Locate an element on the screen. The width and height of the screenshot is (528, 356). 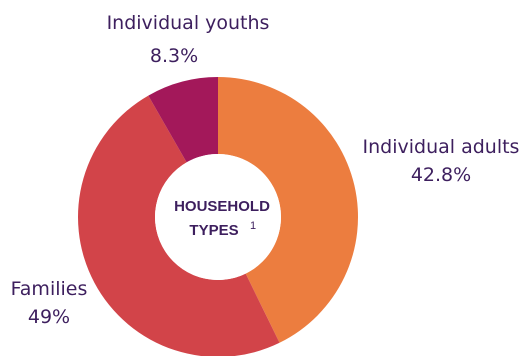
slice-value-individual-adults: 42.8% is located at coordinates (441, 175).